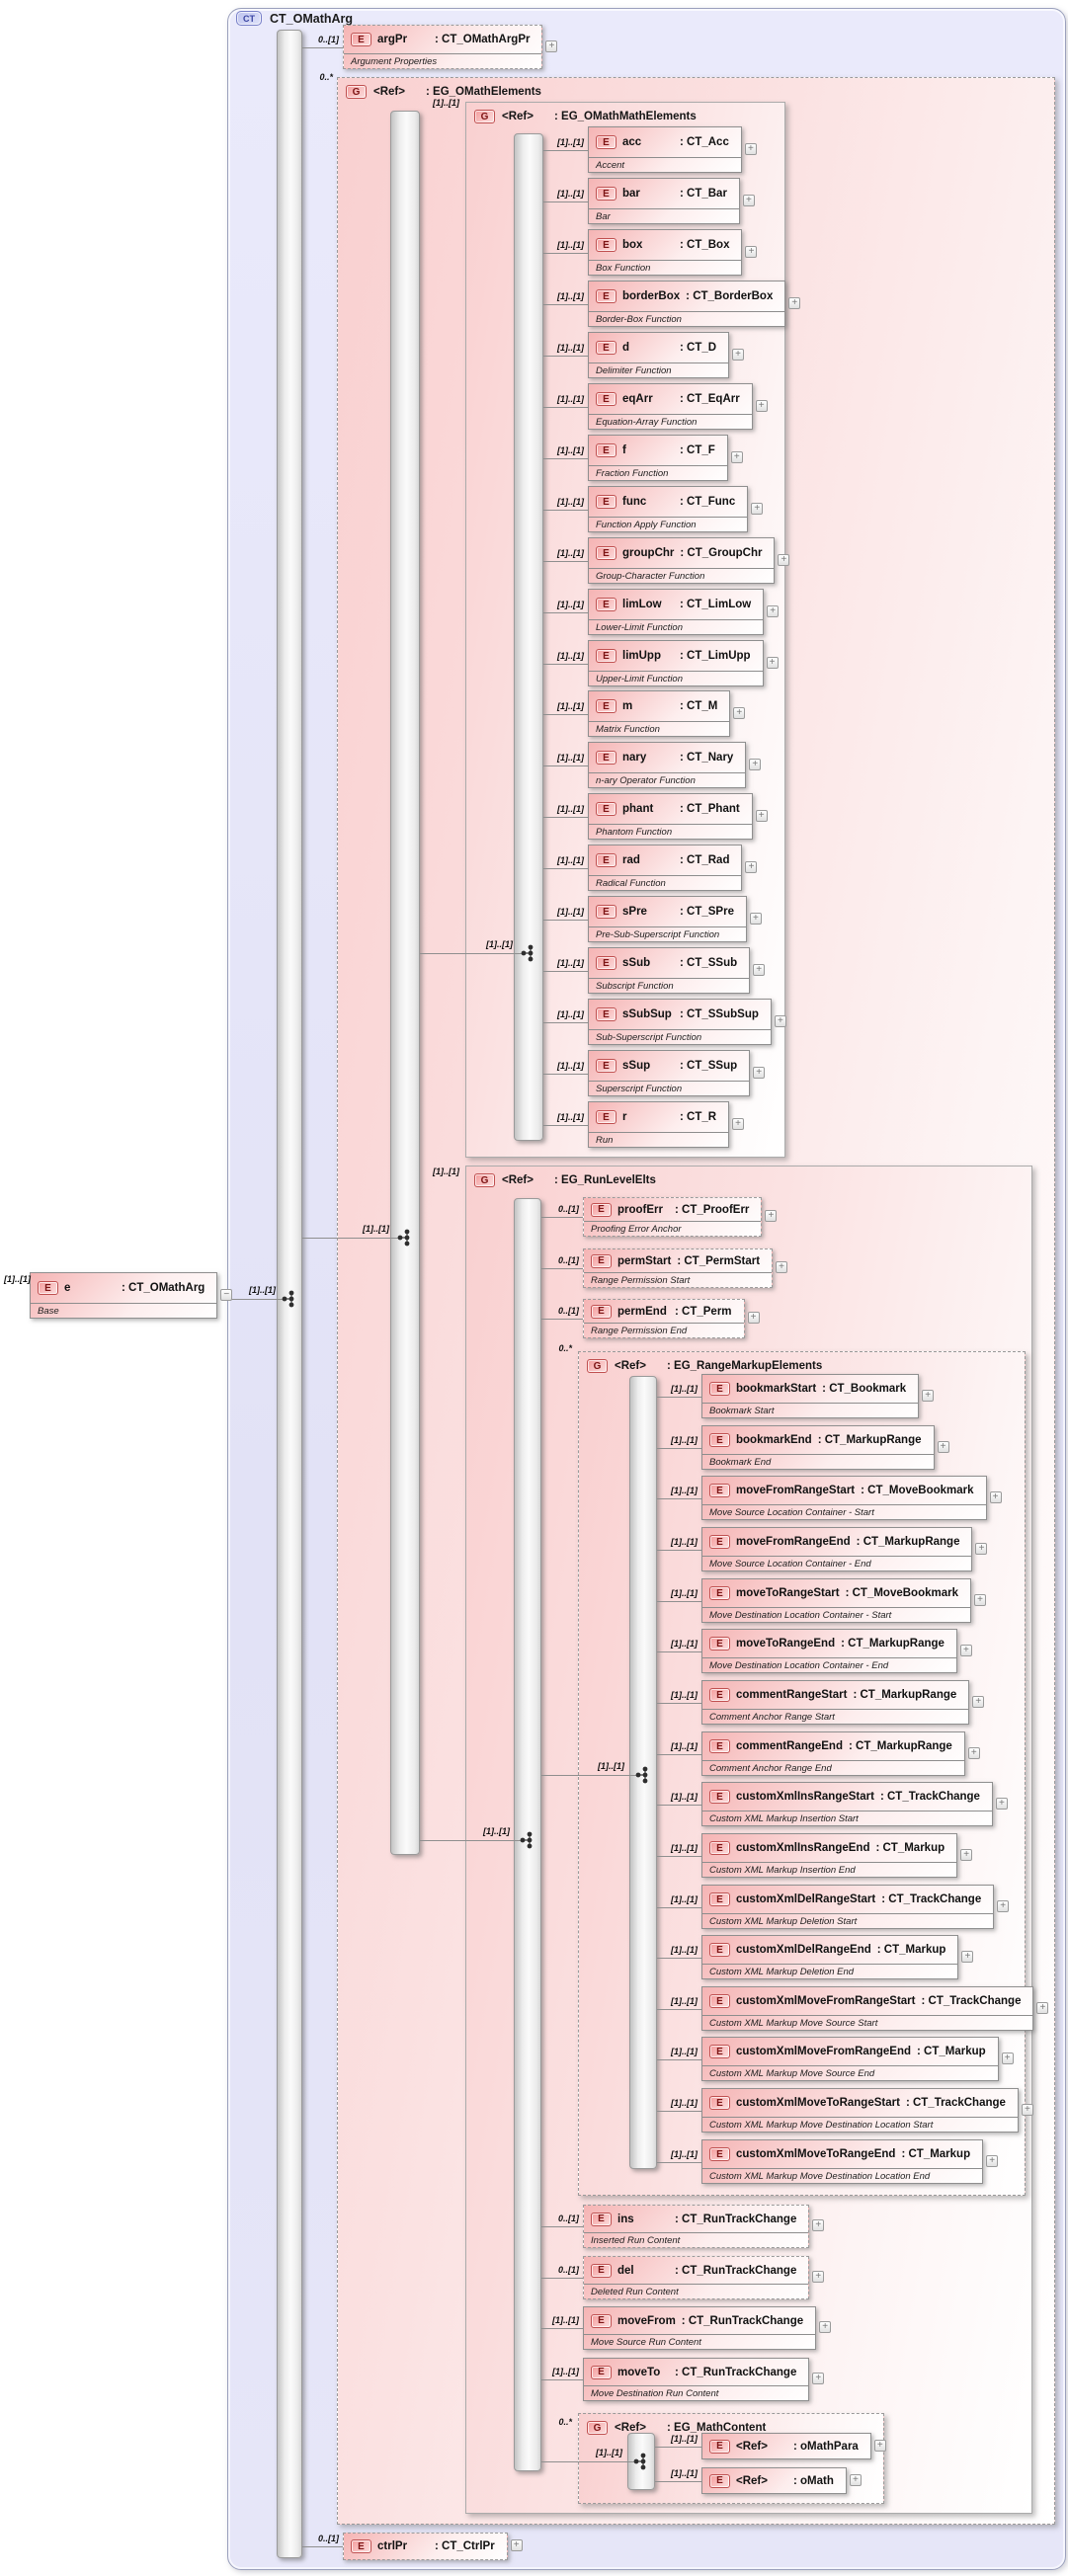  What do you see at coordinates (667, 713) in the screenshot?
I see `element-m: Em CT_M Matrix Function +` at bounding box center [667, 713].